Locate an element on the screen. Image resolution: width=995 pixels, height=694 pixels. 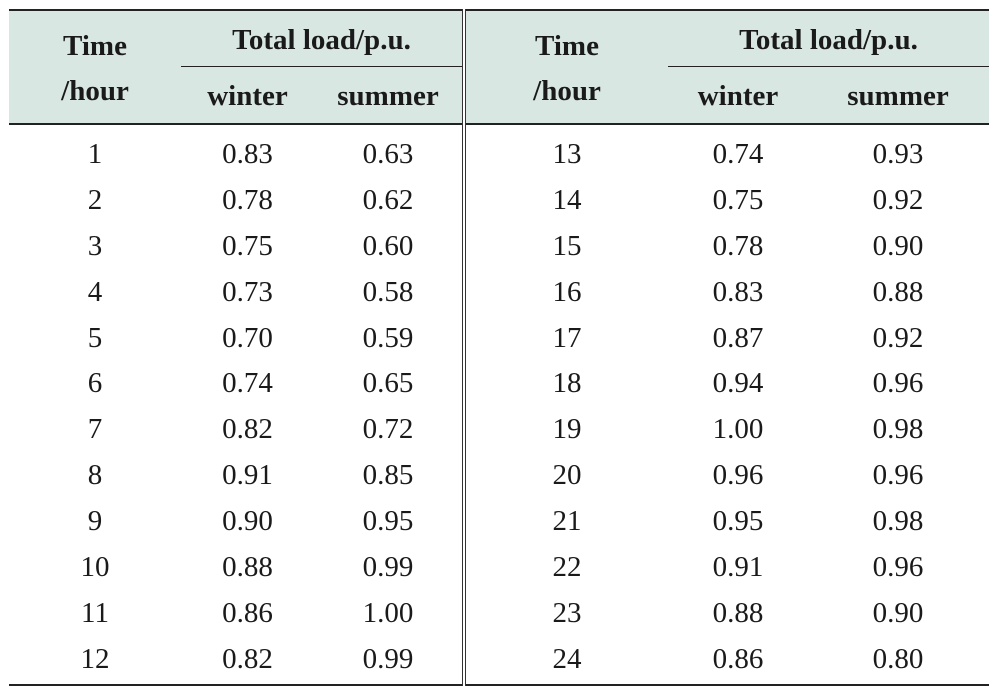
summer-cell: 0.93 is located at coordinates (898, 154).